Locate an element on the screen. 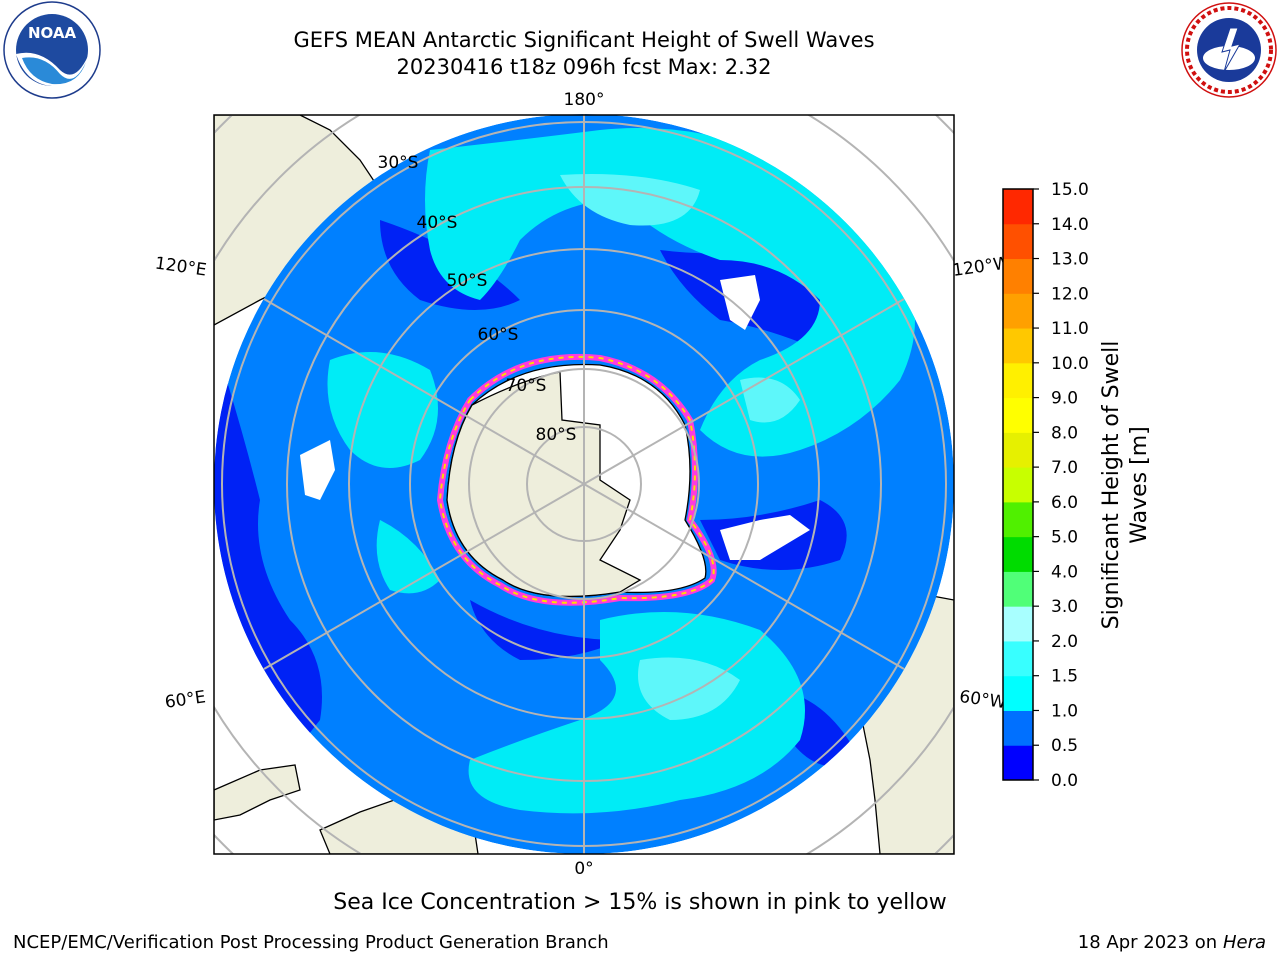 This screenshot has width=1280, height=960. lat-label-80s: 80°S is located at coordinates (556, 435).